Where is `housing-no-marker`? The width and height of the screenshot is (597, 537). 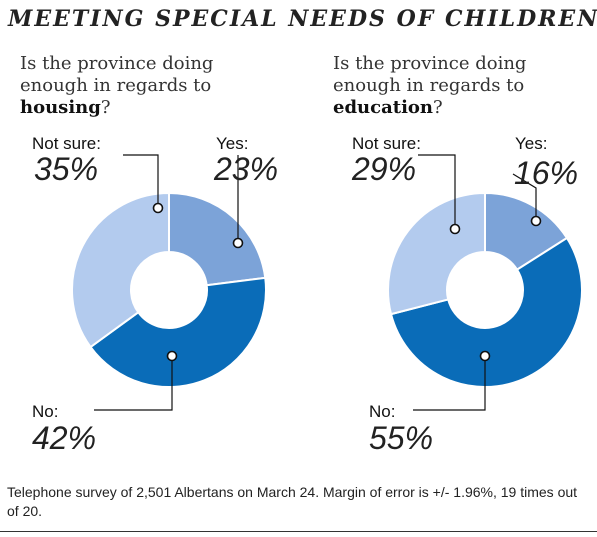 housing-no-marker is located at coordinates (172, 356).